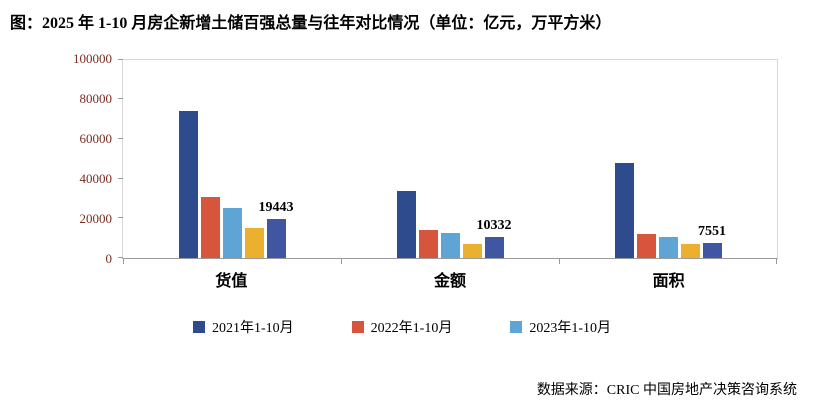  Describe the element at coordinates (411, 328) in the screenshot. I see `legend-label: 2022年1-10月` at that location.